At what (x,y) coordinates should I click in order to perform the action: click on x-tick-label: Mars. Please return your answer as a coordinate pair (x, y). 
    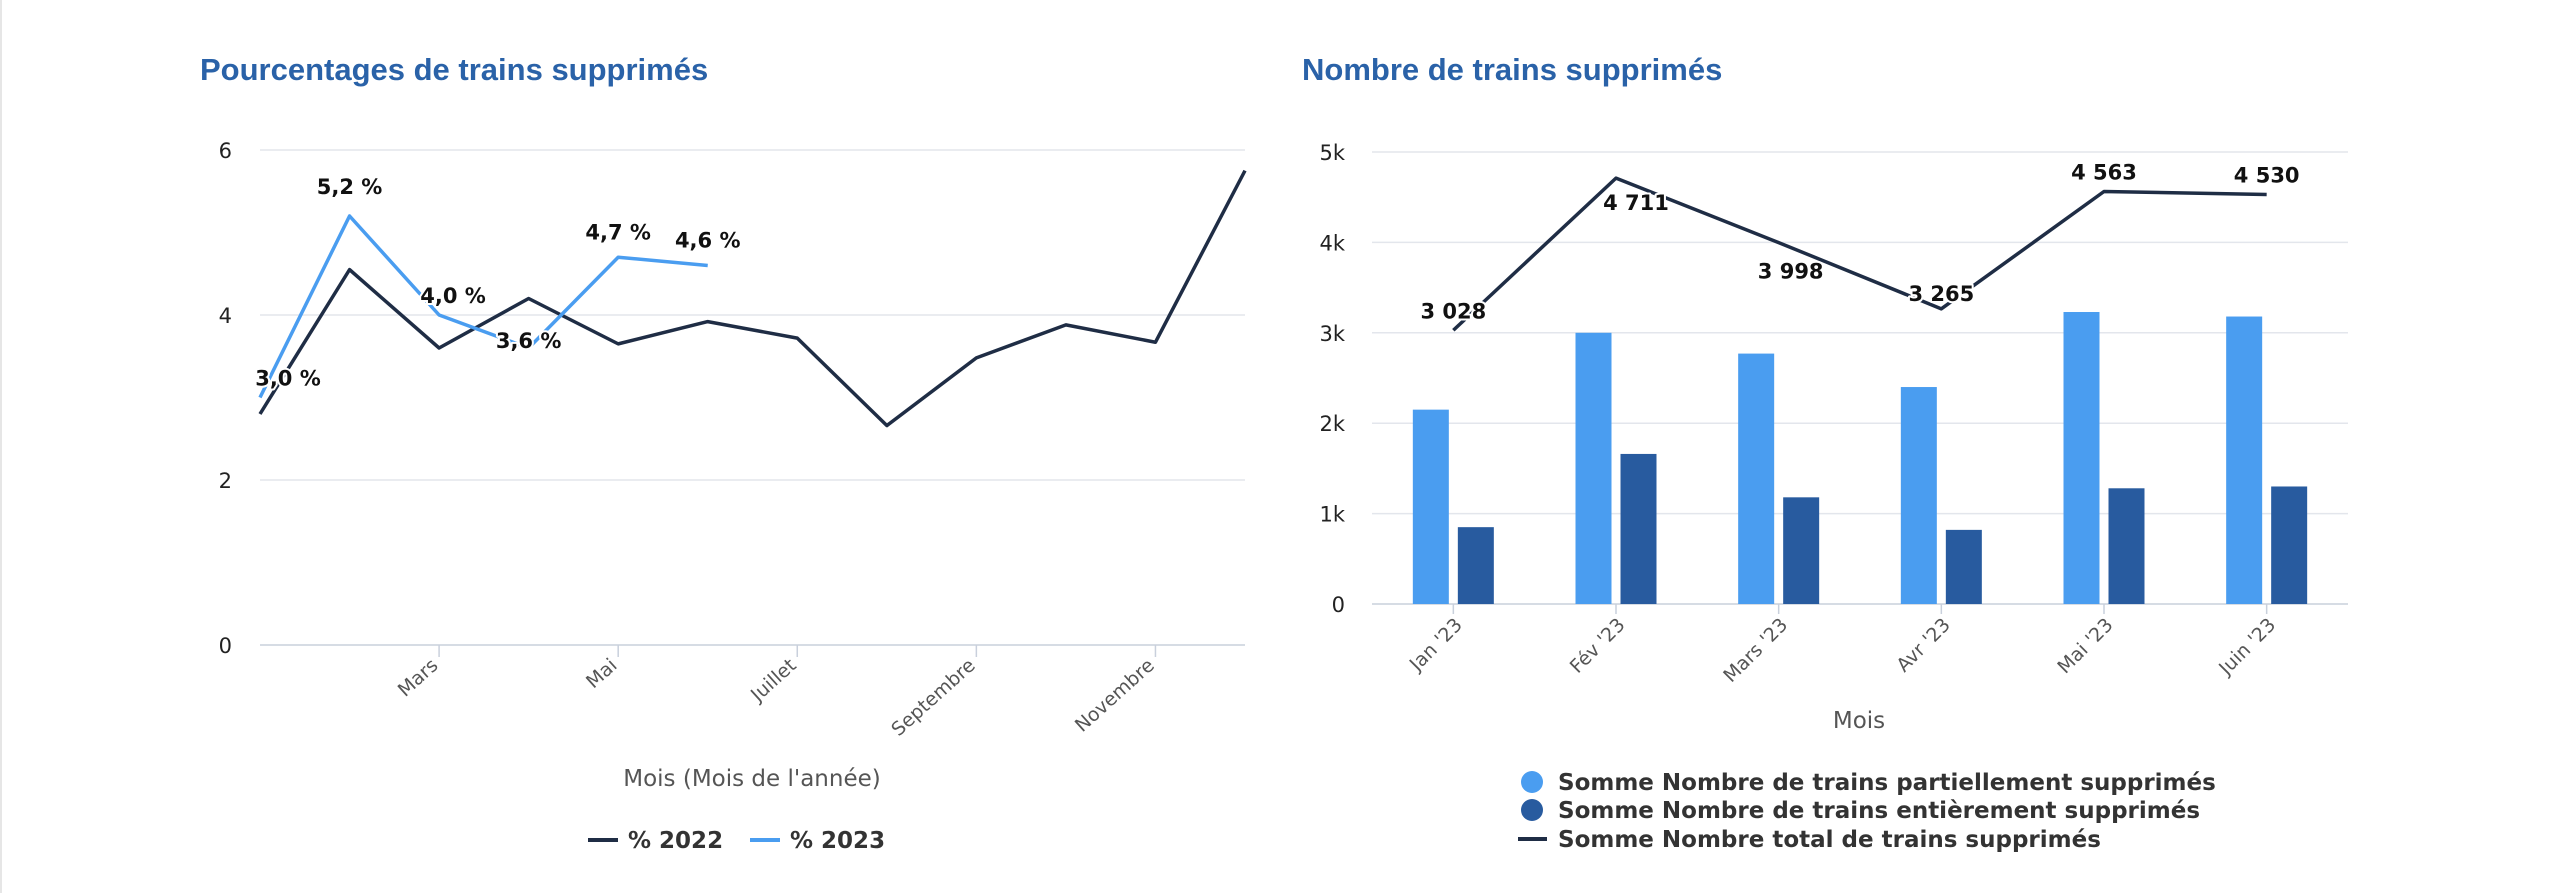
    Looking at the image, I should click on (418, 677).